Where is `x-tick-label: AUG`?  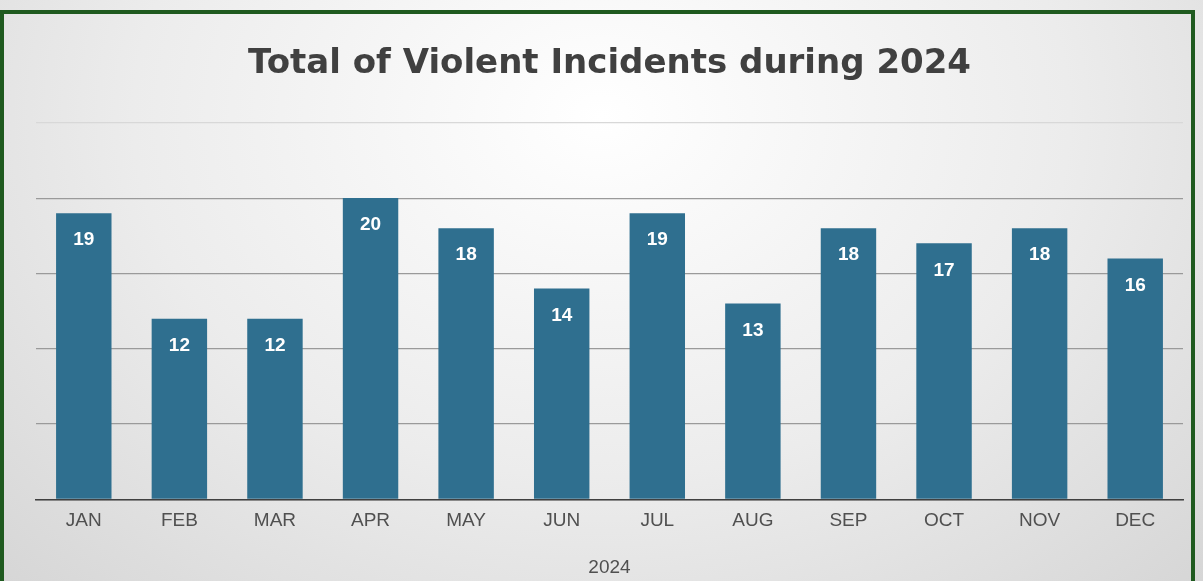
x-tick-label: AUG is located at coordinates (753, 520).